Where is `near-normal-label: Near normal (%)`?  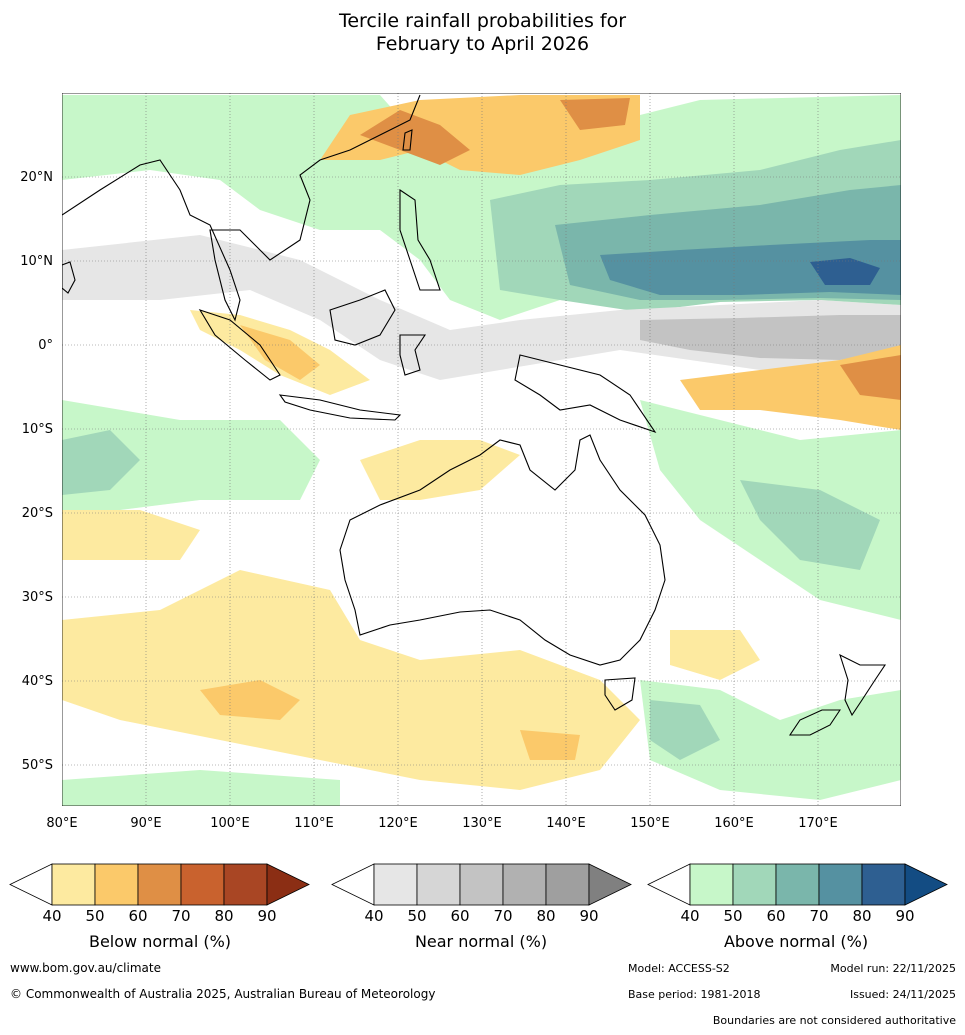
near-normal-label: Near normal (%) is located at coordinates (481, 941).